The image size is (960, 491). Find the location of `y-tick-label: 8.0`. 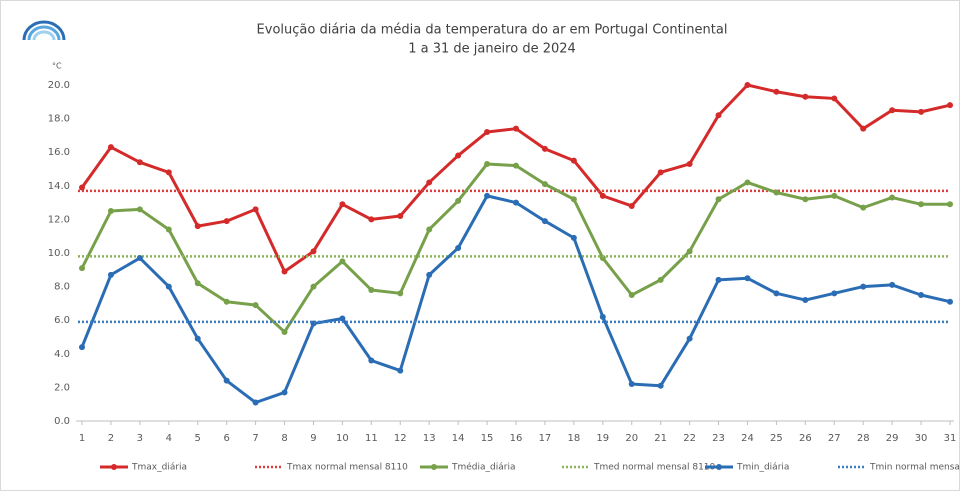

y-tick-label: 8.0 is located at coordinates (62, 287).